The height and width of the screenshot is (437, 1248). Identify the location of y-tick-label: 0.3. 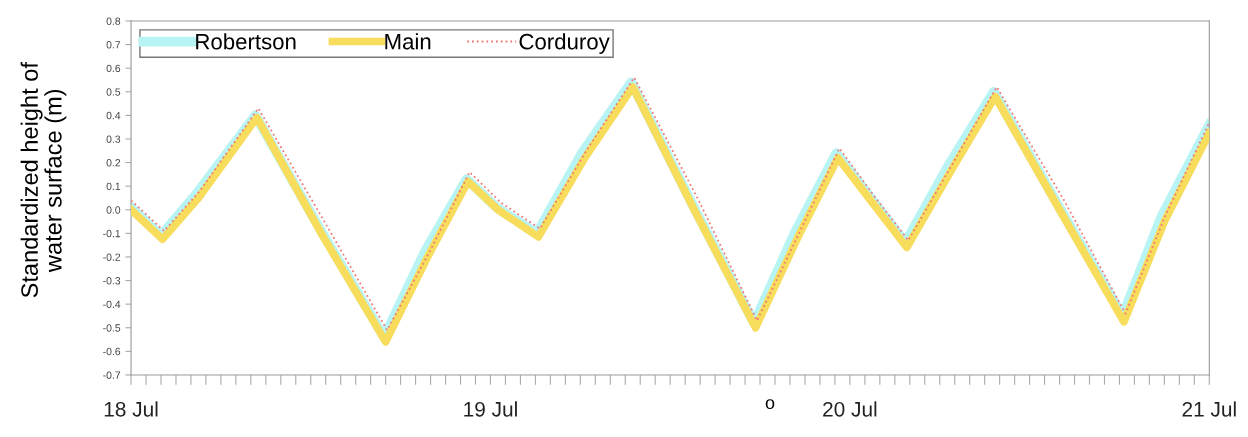
(113, 139).